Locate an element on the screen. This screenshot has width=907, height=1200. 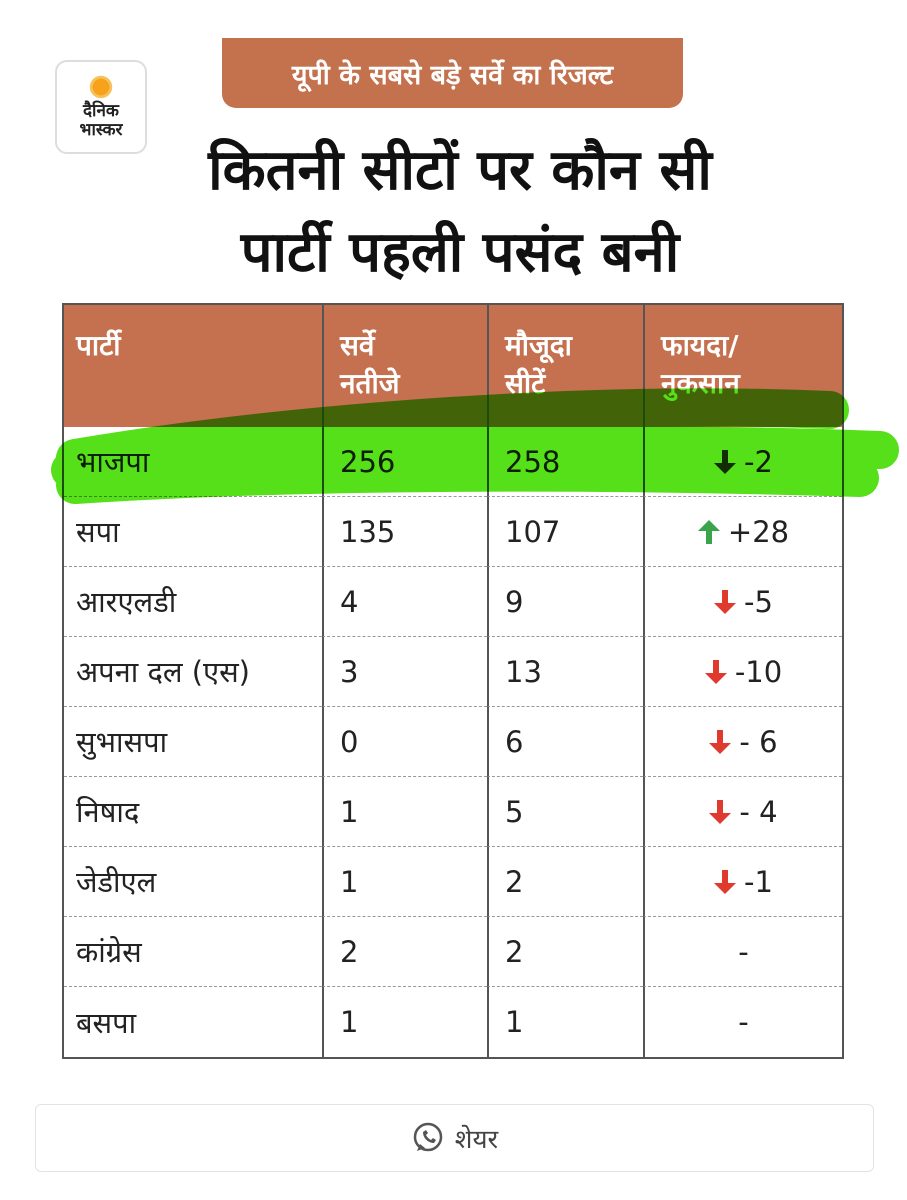
row: बसपा 1 1 - is located at coordinates (453, 1022).